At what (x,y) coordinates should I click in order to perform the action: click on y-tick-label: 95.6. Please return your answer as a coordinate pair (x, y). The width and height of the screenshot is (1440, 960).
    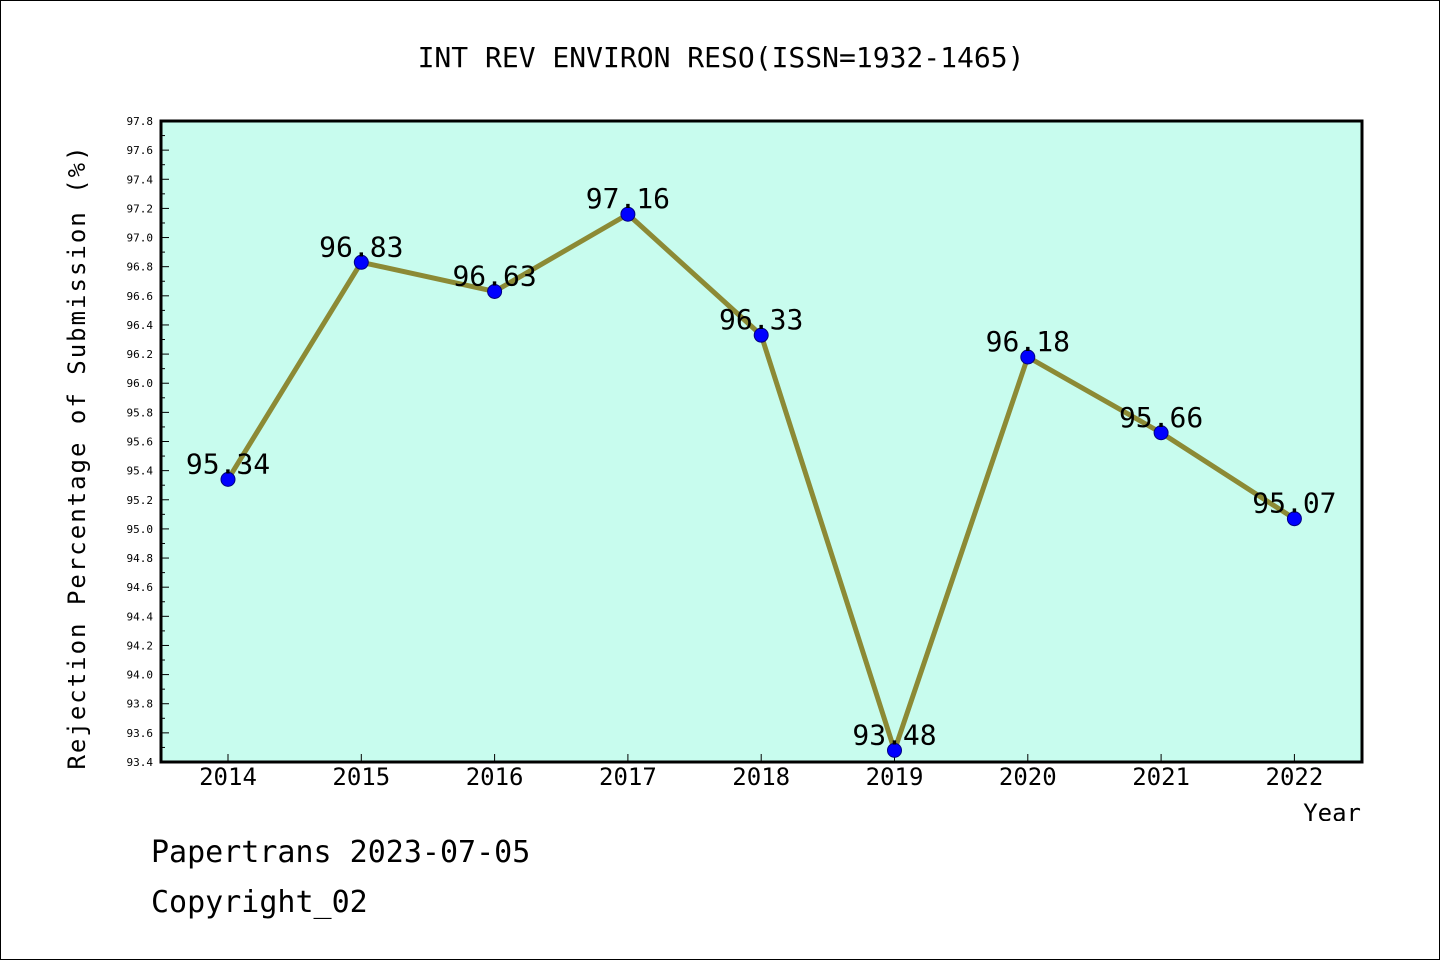
    Looking at the image, I should click on (140, 442).